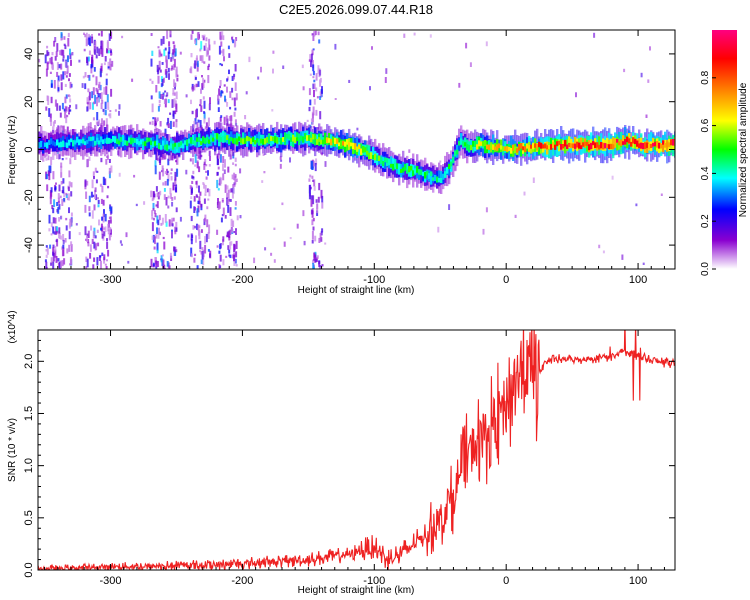 Image resolution: width=750 pixels, height=600 pixels. I want to click on colorbar-ticks: 0.0 0.2 0.4 0.6 0.8, so click(708, 173).